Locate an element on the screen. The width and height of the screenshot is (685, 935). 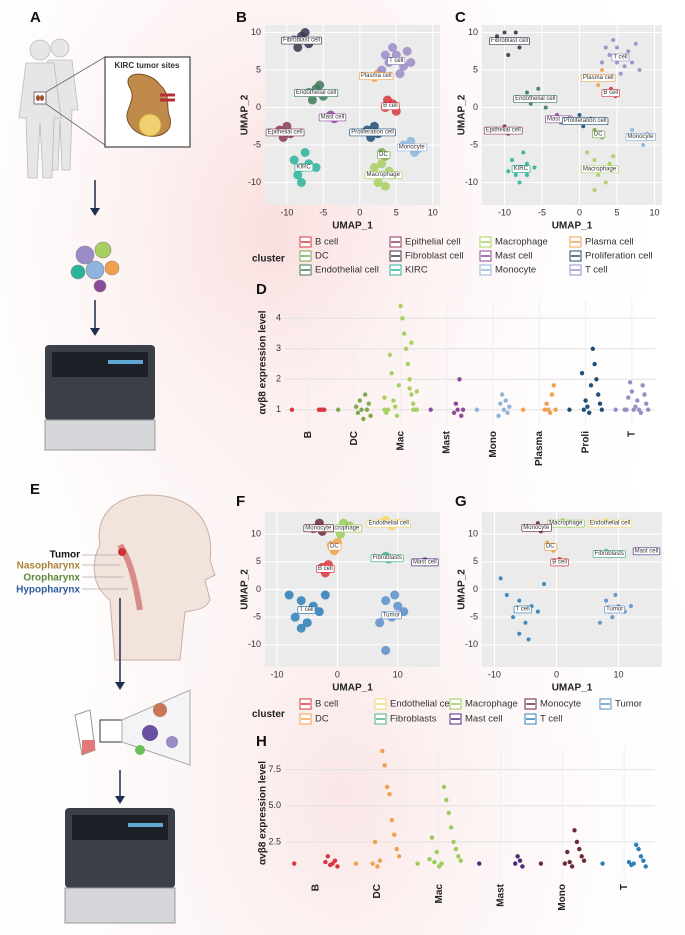
x-tick-label: DC is located at coordinates (354, 438).